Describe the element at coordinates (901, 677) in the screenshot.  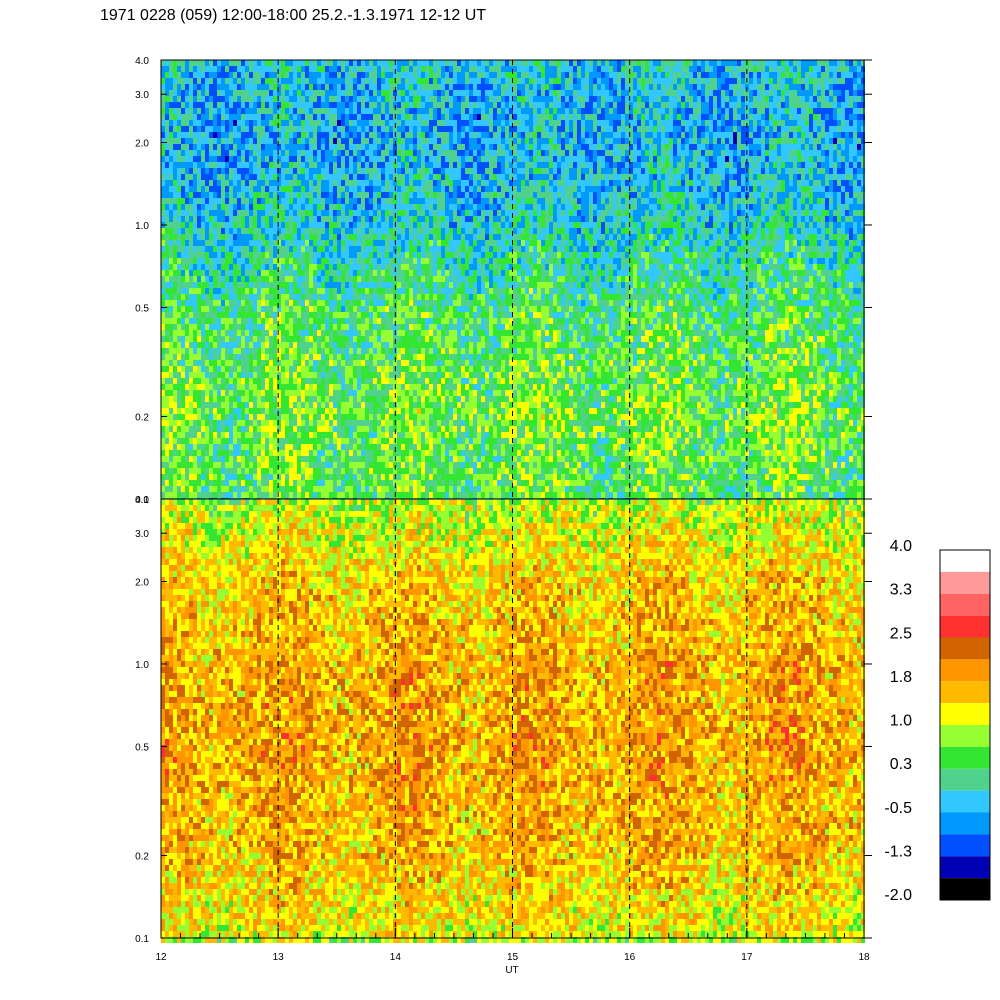
I see `colorbar-label: 1.8` at that location.